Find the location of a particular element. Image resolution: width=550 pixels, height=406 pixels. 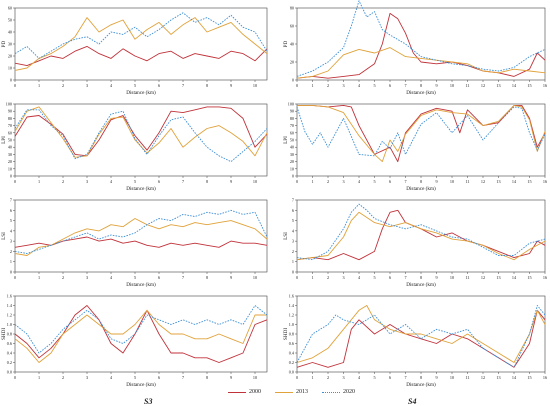

s4-pd-xtick-label: 16 is located at coordinates (545, 85).